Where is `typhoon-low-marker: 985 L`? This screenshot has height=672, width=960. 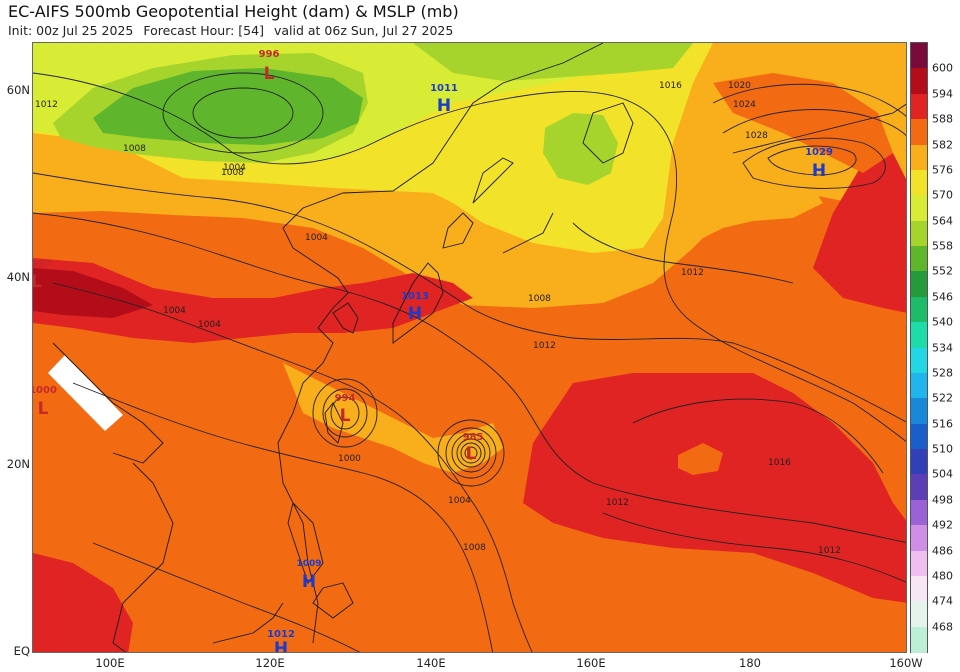
typhoon-low-marker: 985 L is located at coordinates (473, 448).